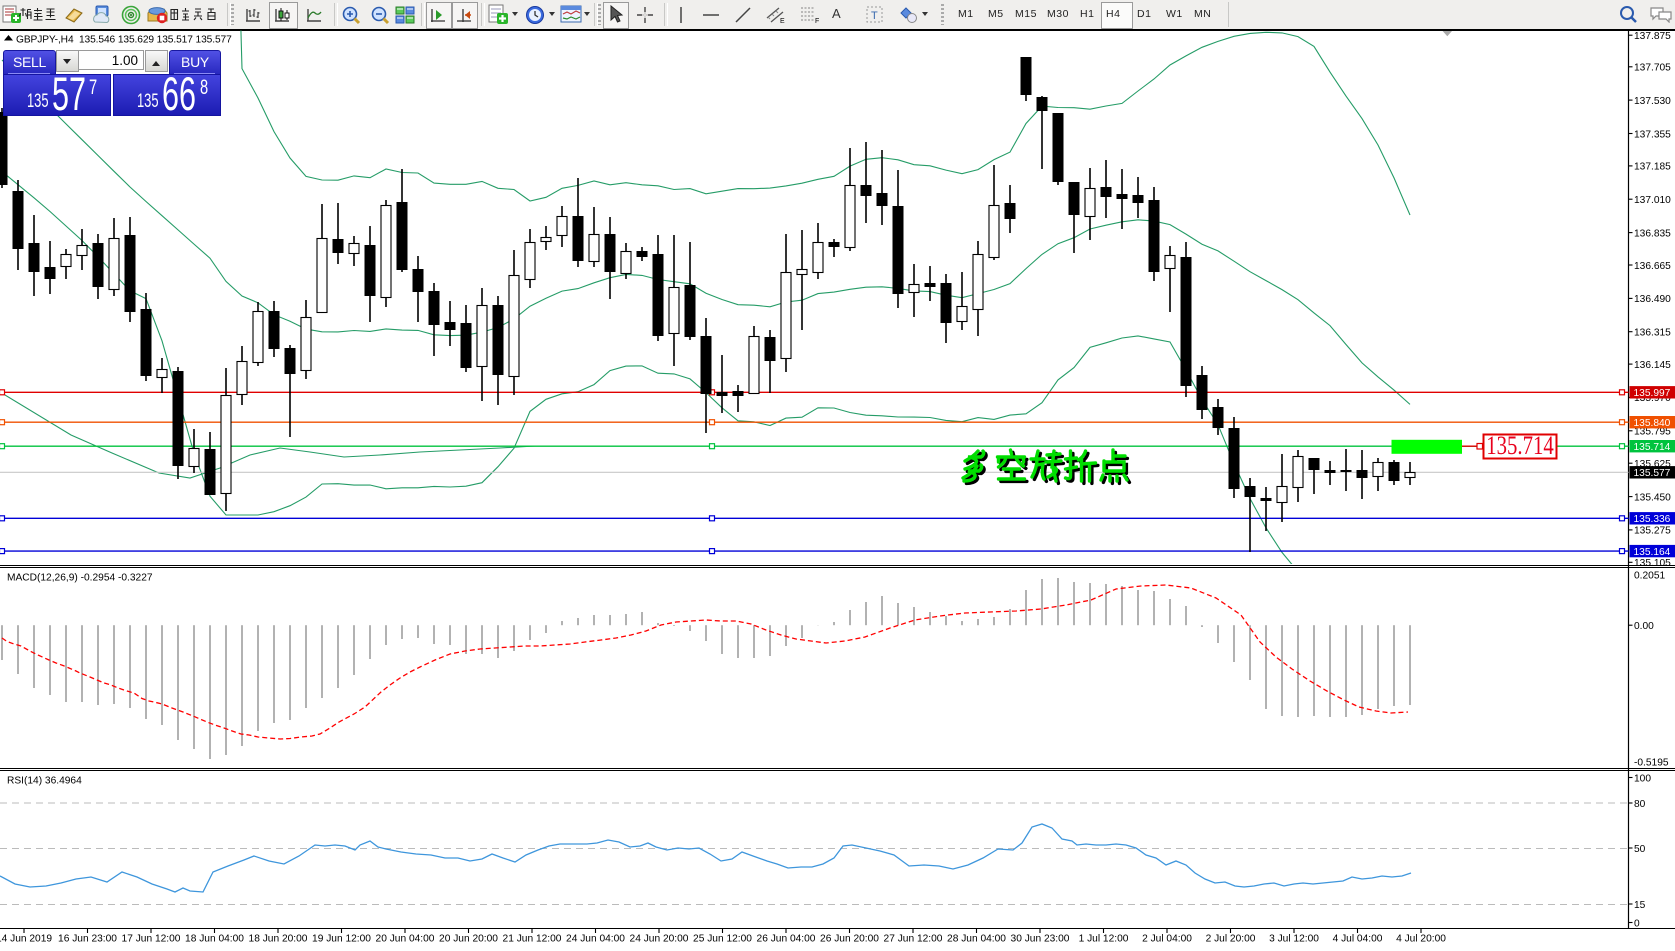  What do you see at coordinates (874, 16) in the screenshot?
I see `svg-text: T` at bounding box center [874, 16].